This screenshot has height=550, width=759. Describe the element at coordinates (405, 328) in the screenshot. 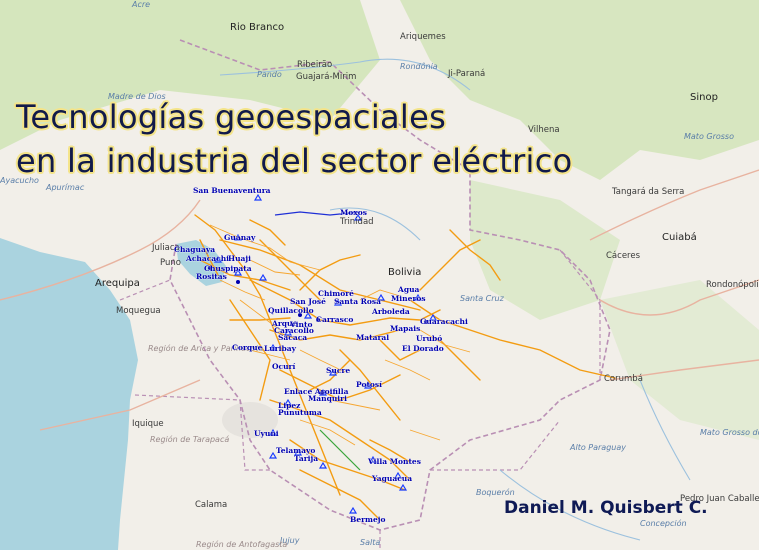

I see `substation-label: Mapais` at that location.